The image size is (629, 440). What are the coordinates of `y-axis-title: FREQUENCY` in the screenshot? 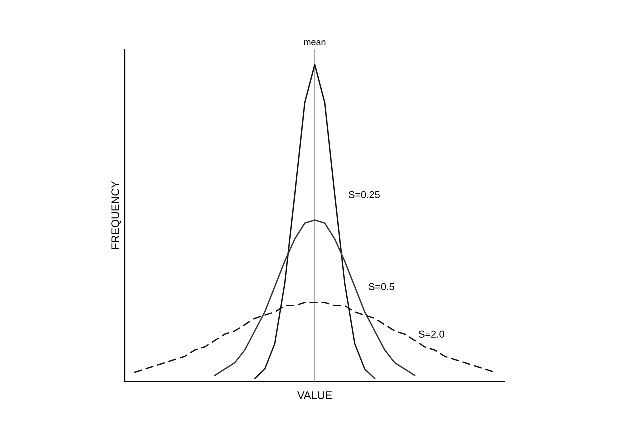 It's located at (117, 215).